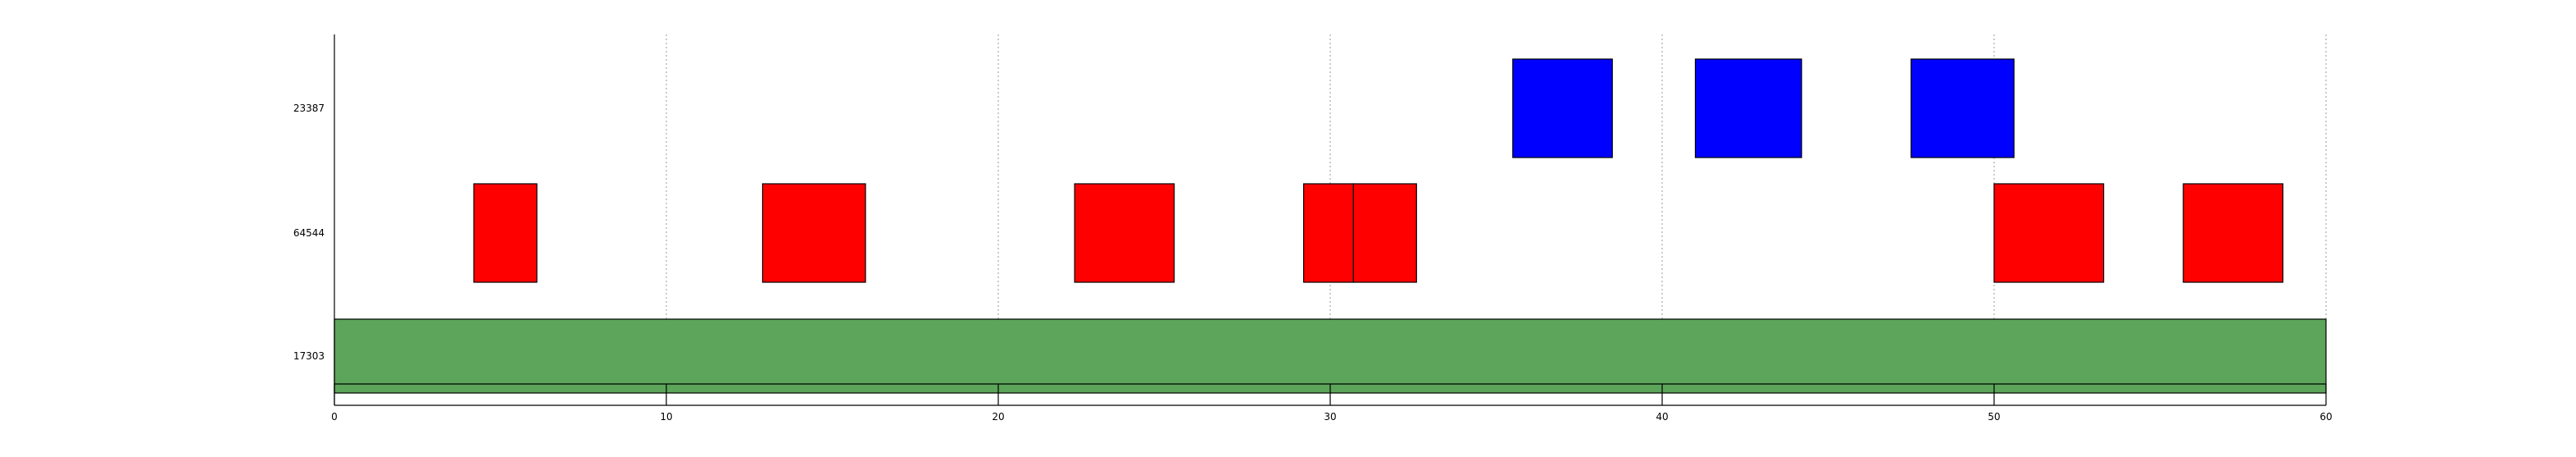 Image resolution: width=2576 pixels, height=457 pixels. I want to click on x-tick-label: 50, so click(1994, 417).